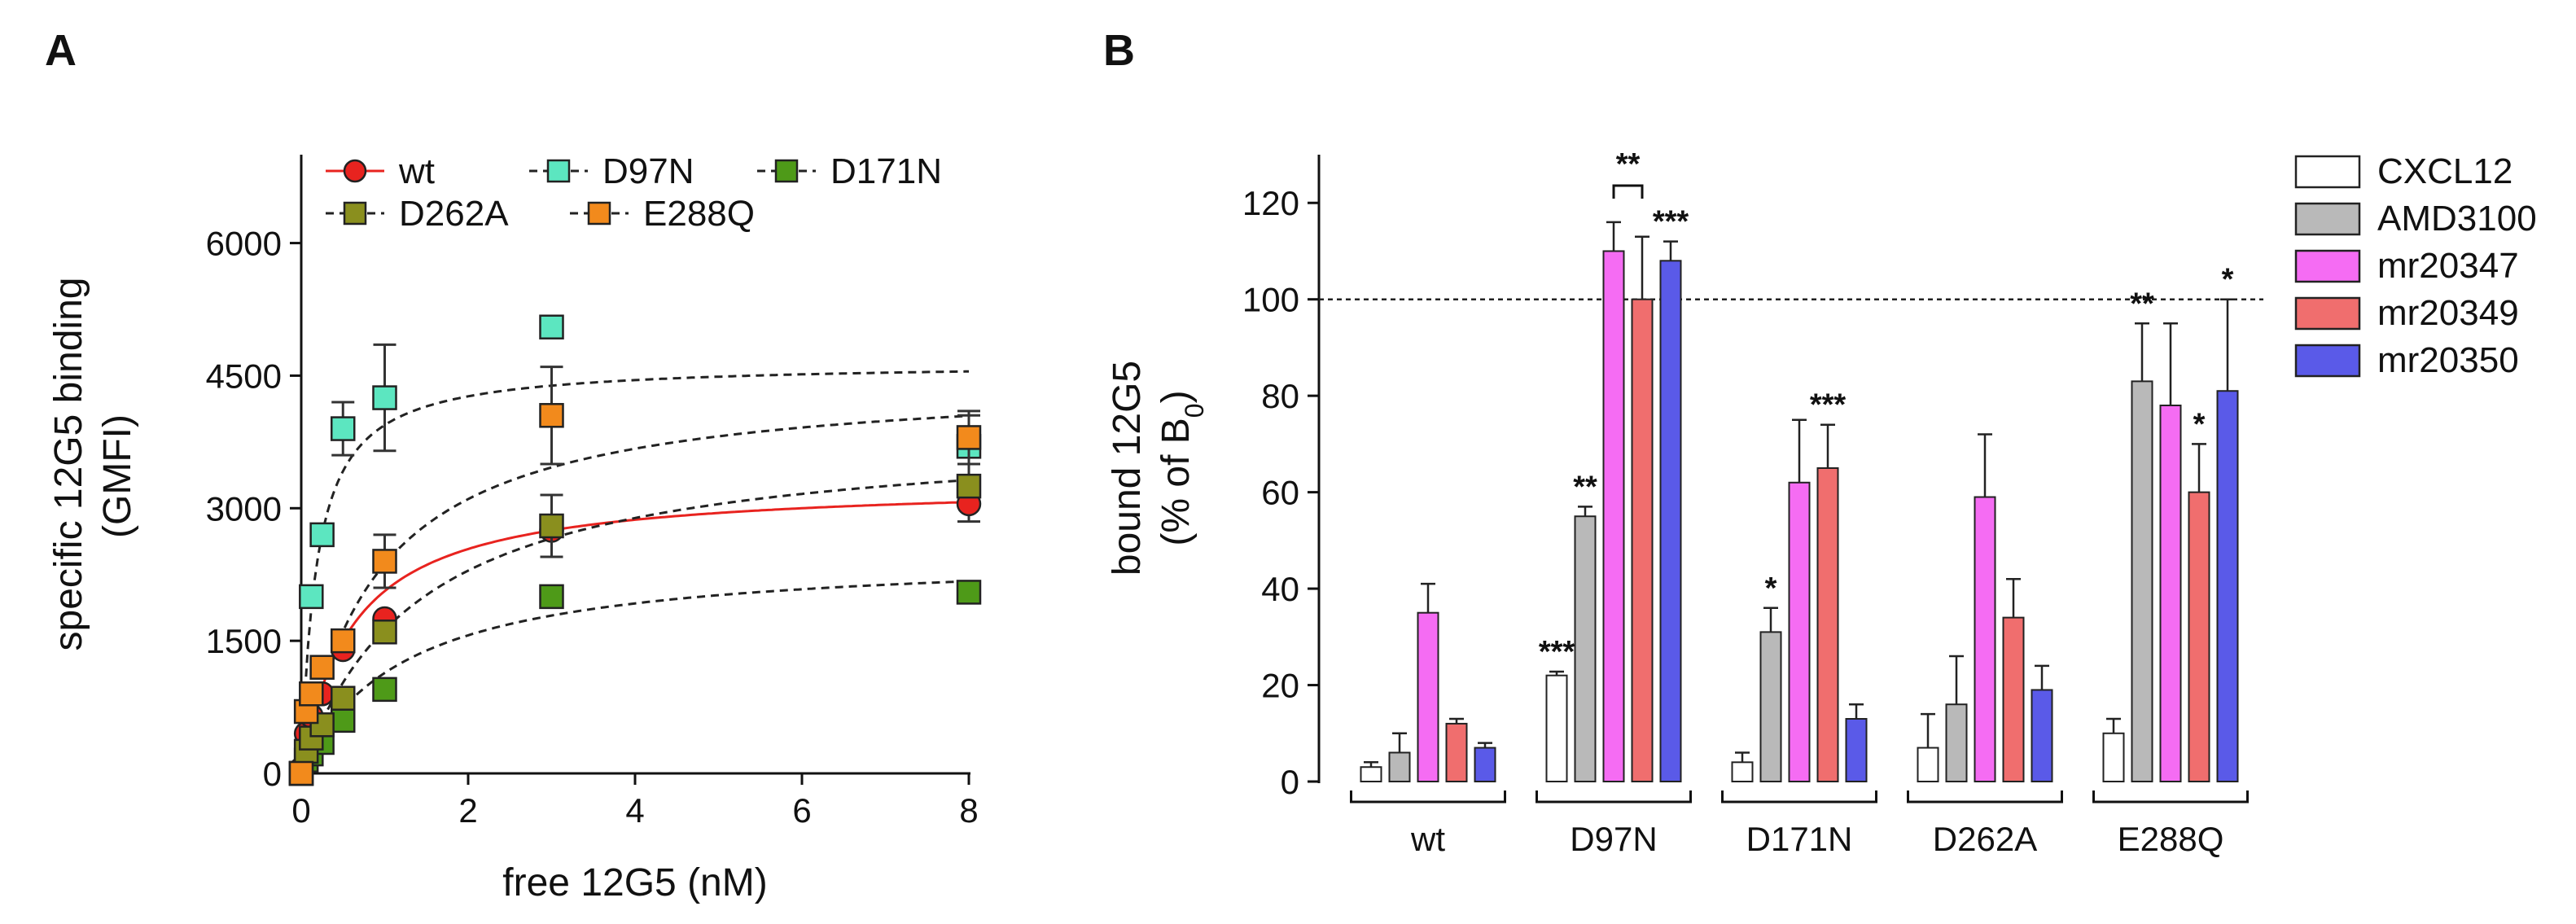 The width and height of the screenshot is (2576, 924). Describe the element at coordinates (634, 882) in the screenshot. I see `x-axis-title: free 12G5 (nM)` at that location.